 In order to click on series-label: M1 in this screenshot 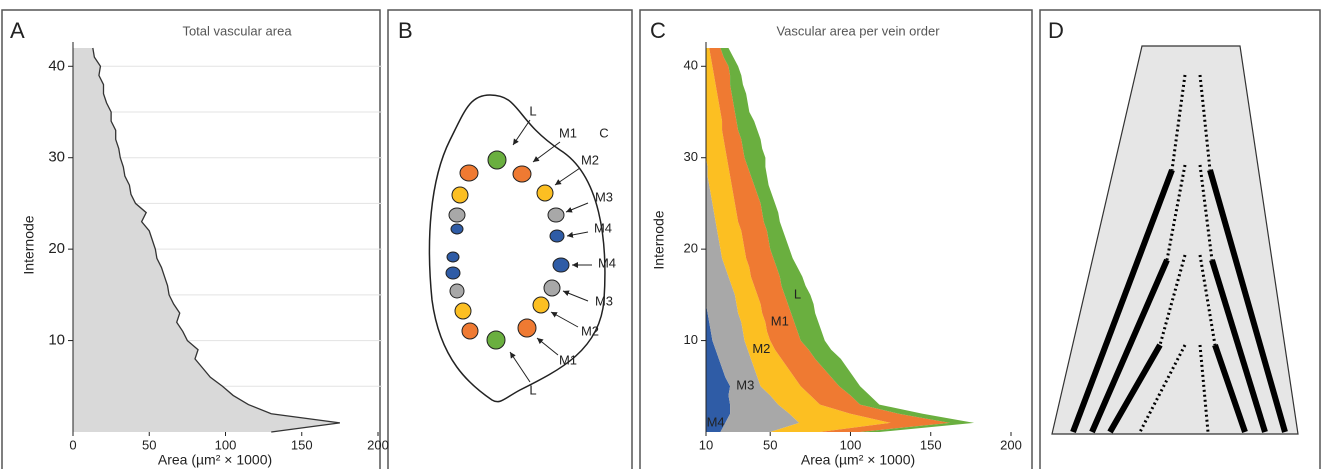, I will do `click(780, 321)`.